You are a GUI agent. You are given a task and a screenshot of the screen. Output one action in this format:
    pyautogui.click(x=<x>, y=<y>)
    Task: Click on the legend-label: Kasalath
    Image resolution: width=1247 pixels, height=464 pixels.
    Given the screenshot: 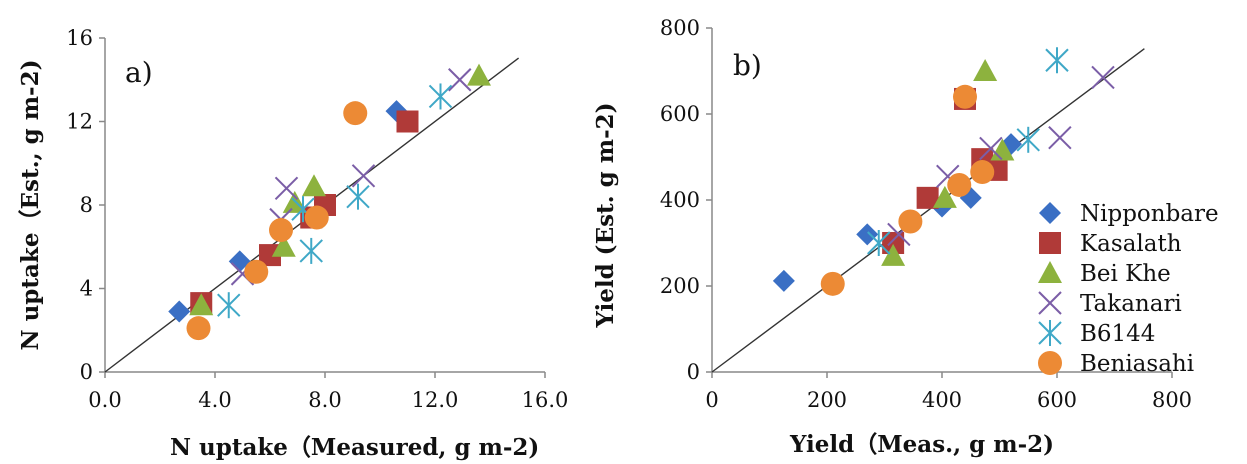 What is the action you would take?
    pyautogui.click(x=1131, y=244)
    